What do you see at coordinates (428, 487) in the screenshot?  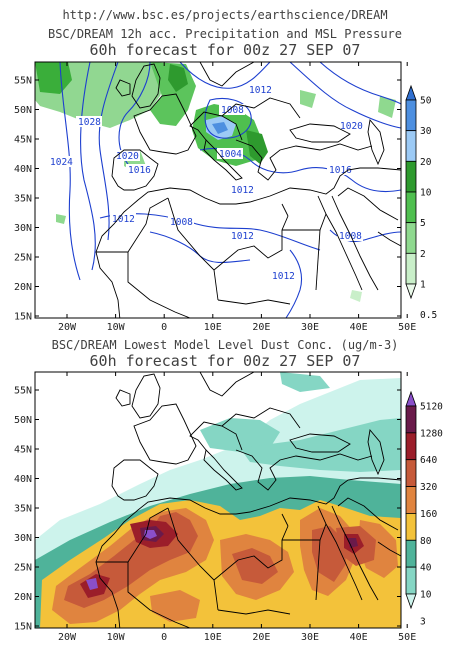 I see `colorbar-label: 320` at bounding box center [428, 487].